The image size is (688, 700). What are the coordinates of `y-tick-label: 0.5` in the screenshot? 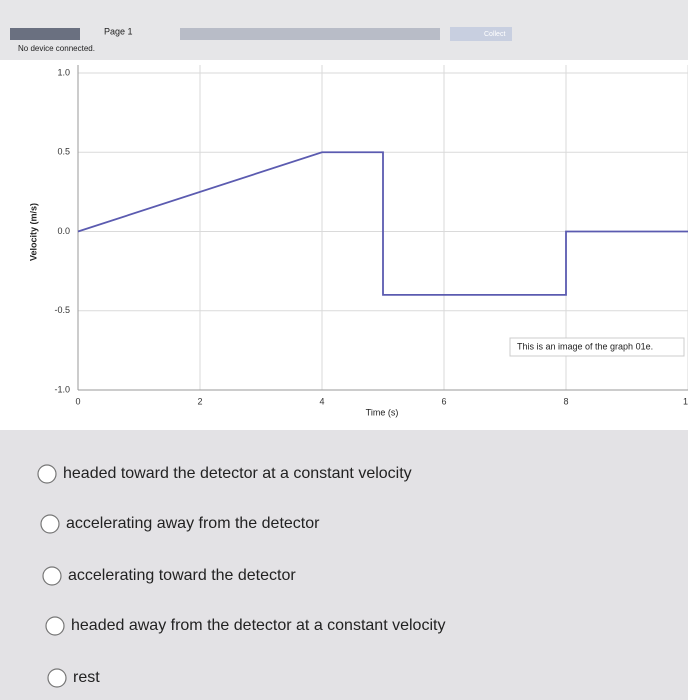 It's located at (63, 152).